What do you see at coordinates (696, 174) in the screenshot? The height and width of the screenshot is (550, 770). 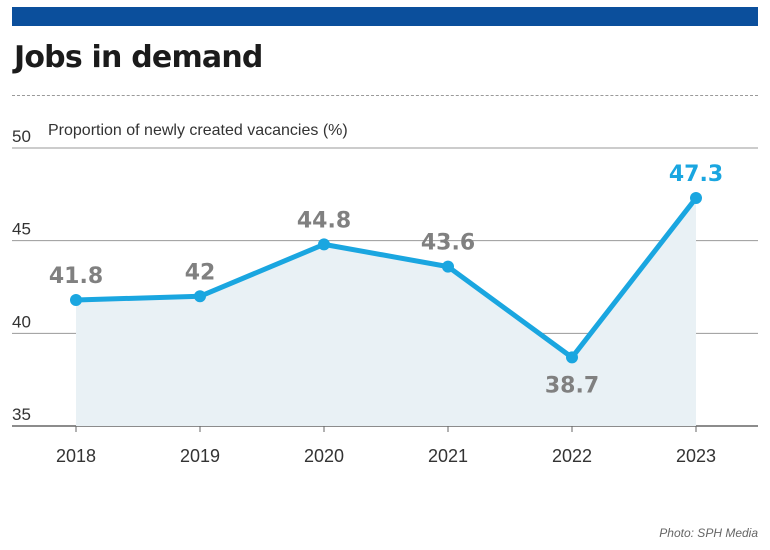 I see `data-label-2023: 47.3` at bounding box center [696, 174].